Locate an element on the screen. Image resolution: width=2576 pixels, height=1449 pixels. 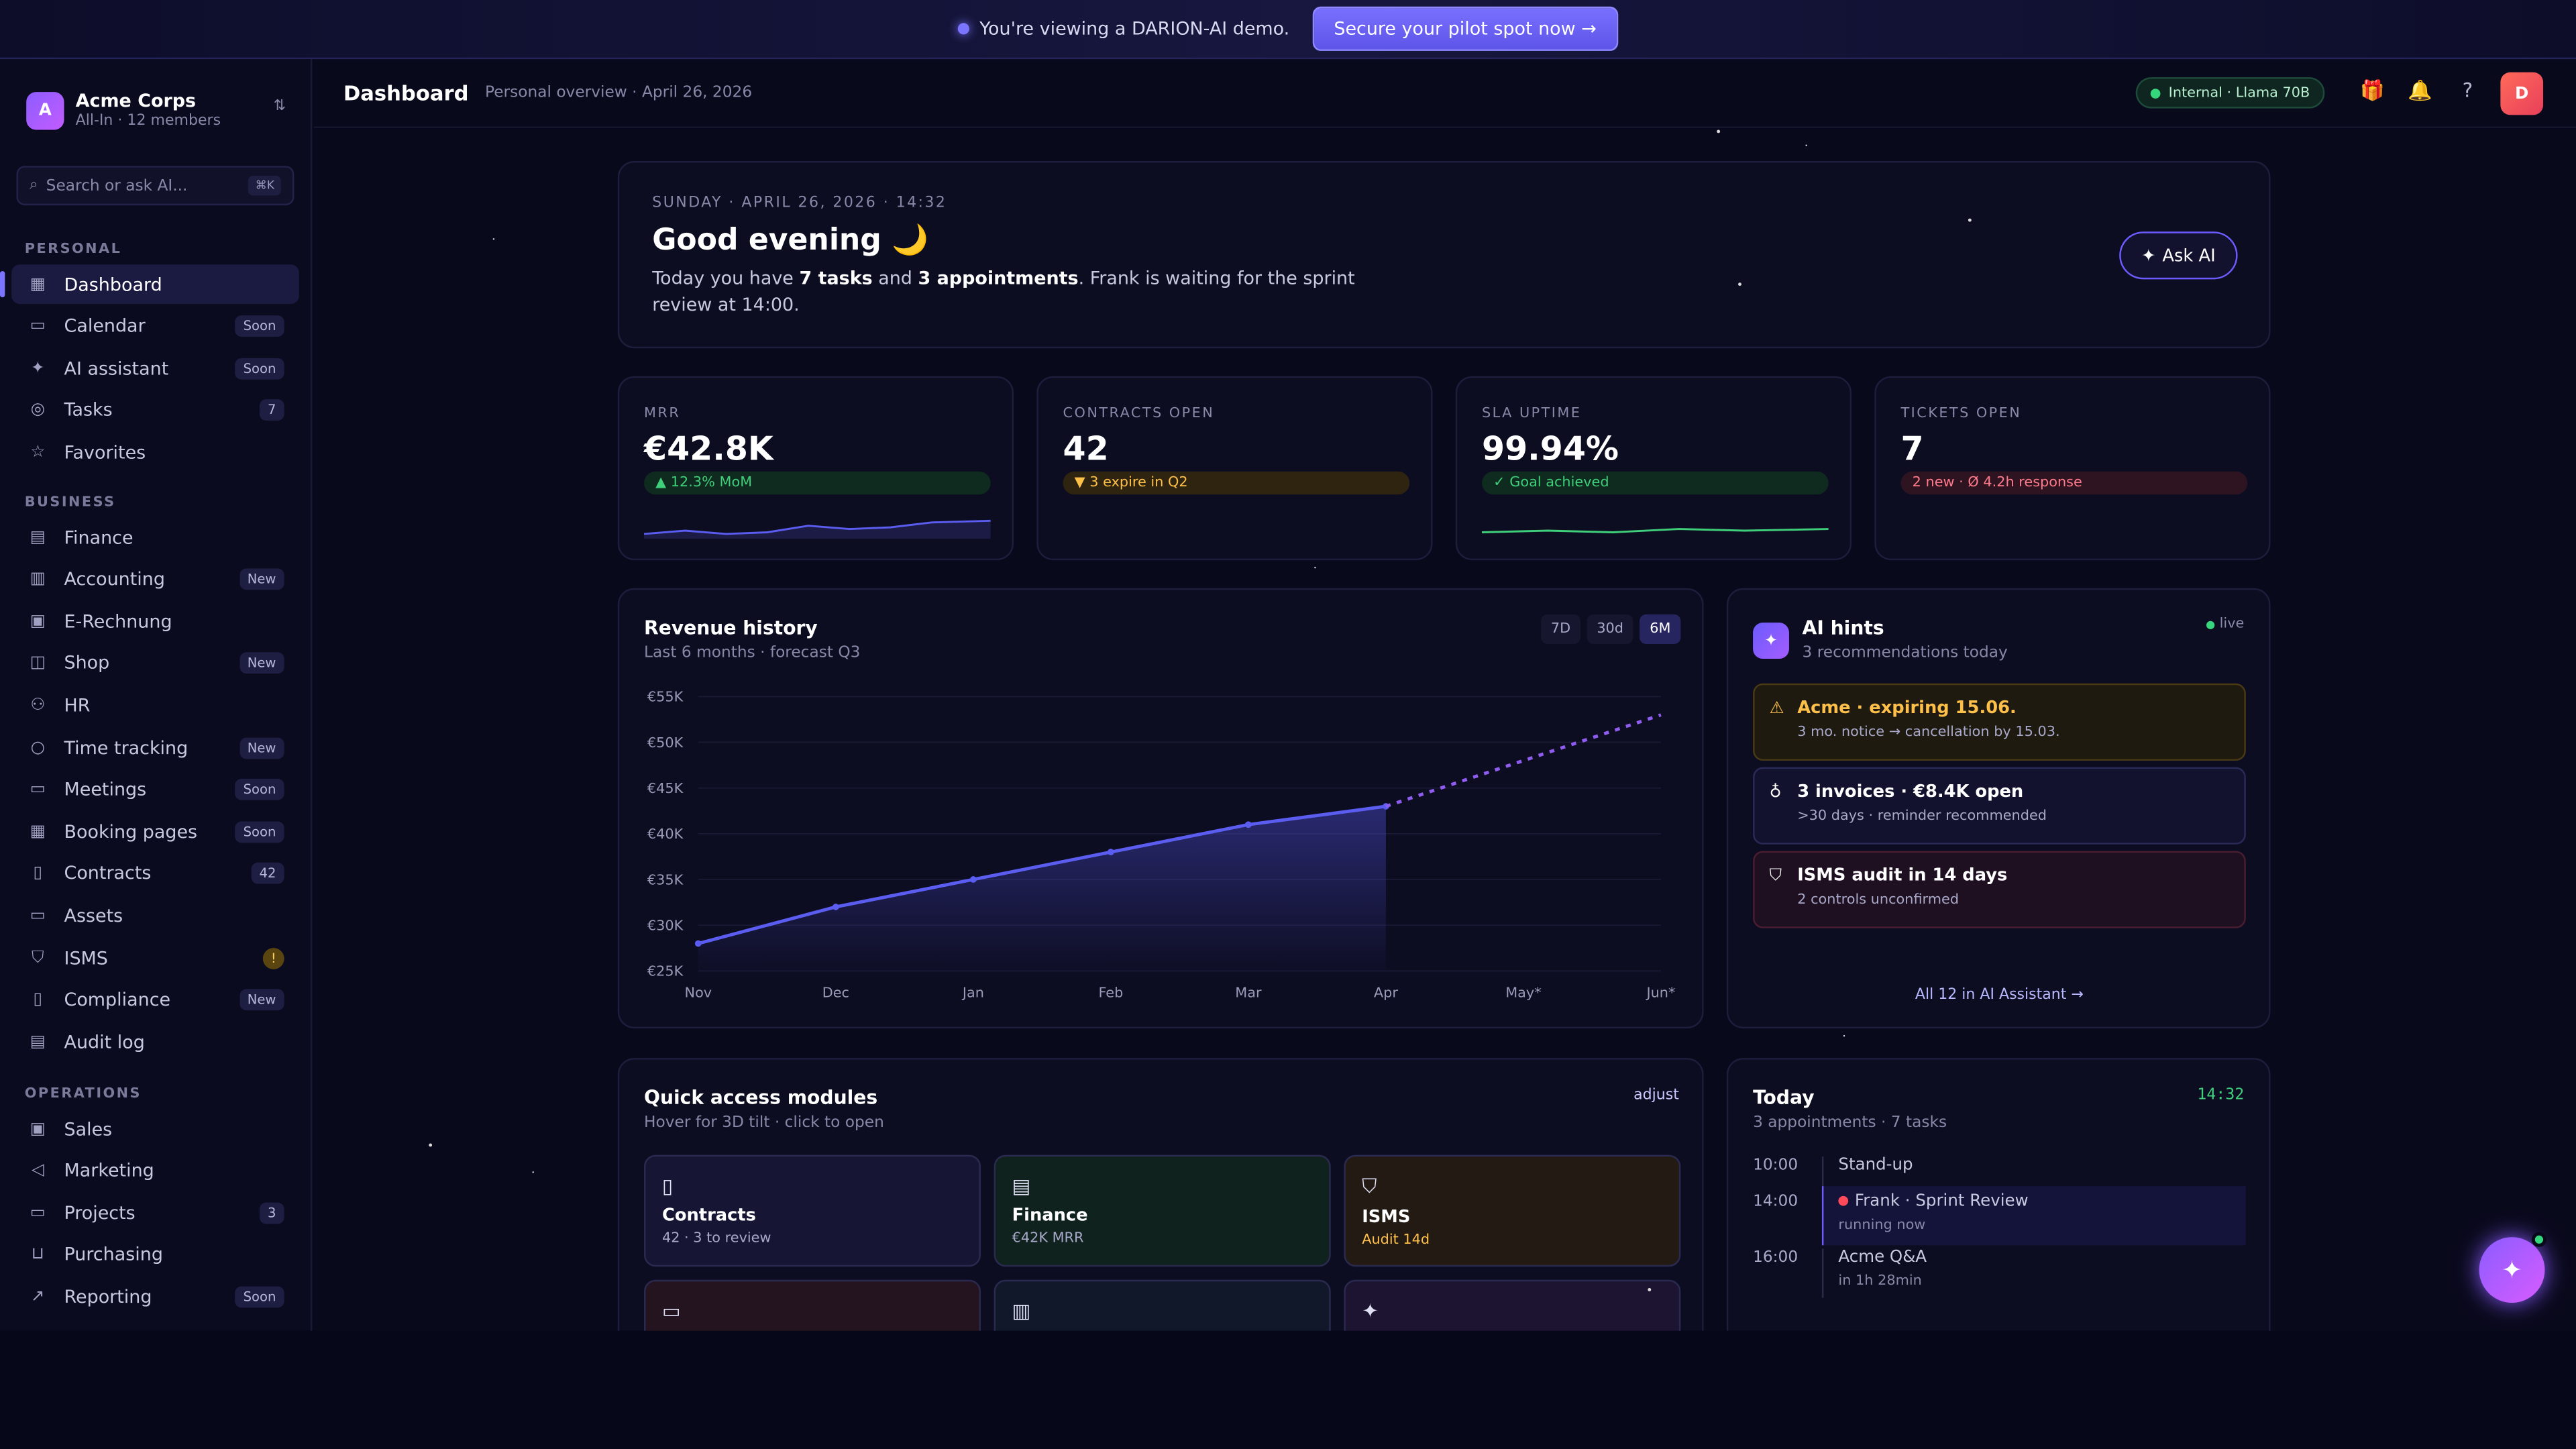
search-shortcut: ⌘K is located at coordinates (264, 186).